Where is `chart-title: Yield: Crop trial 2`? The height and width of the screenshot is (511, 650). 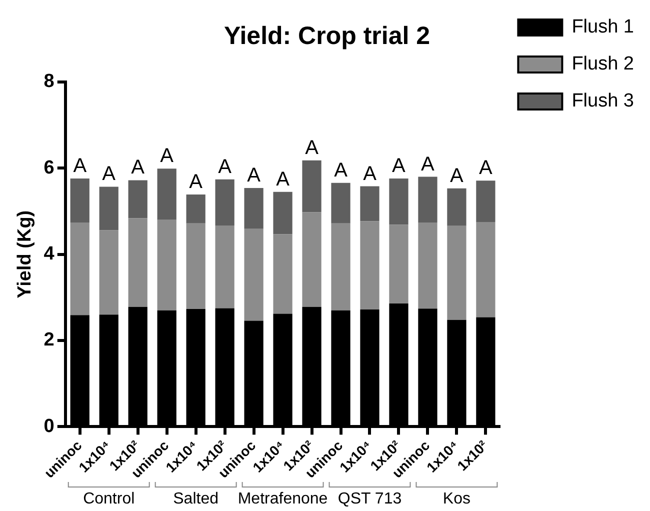 chart-title: Yield: Crop trial 2 is located at coordinates (327, 36).